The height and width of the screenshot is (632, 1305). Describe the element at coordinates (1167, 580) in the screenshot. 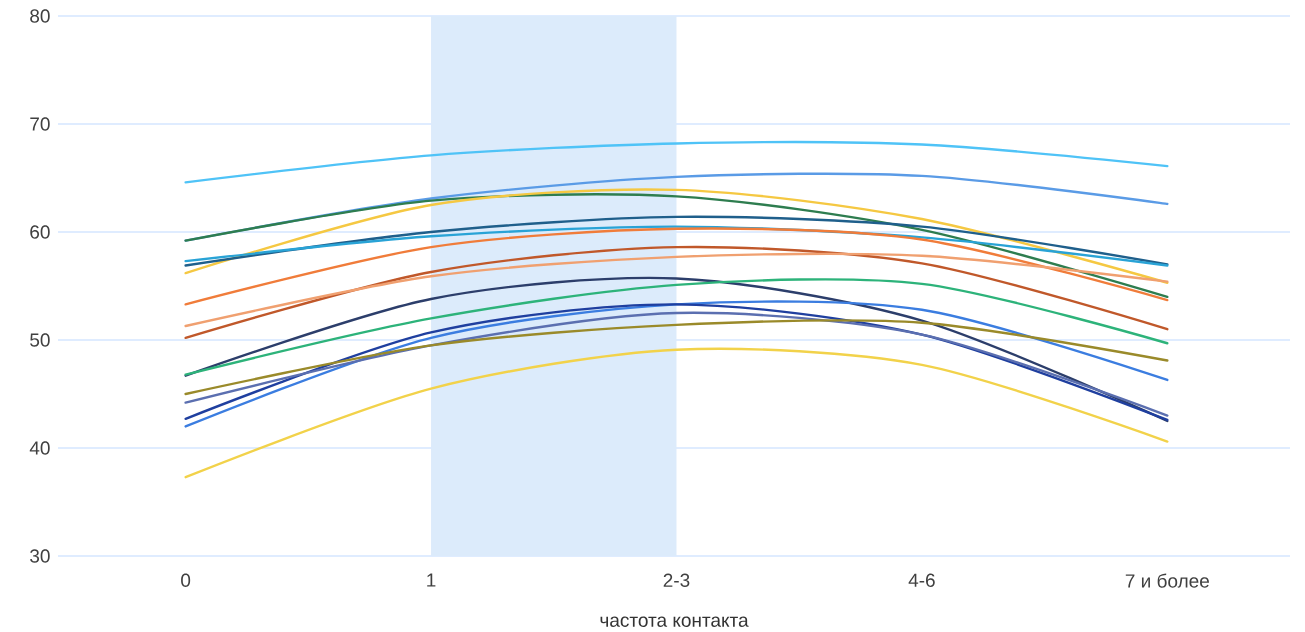

I see `x-tick-label: 7 и более` at that location.